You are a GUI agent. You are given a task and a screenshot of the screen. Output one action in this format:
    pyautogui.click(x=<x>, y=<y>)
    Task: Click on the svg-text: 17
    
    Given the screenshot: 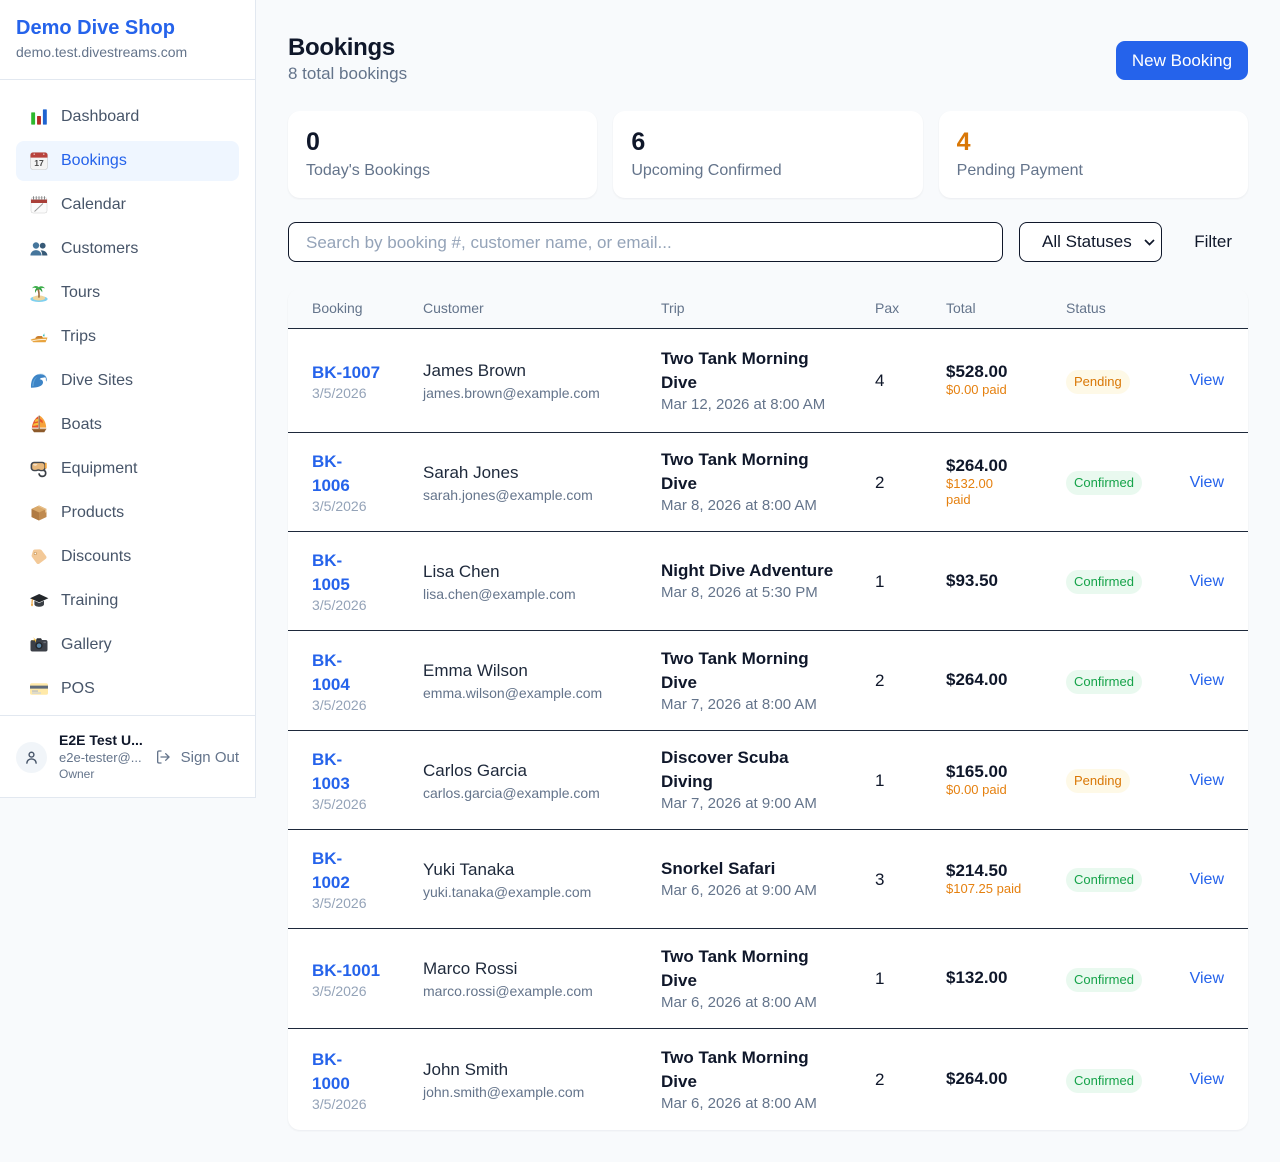 What is the action you would take?
    pyautogui.click(x=39, y=163)
    